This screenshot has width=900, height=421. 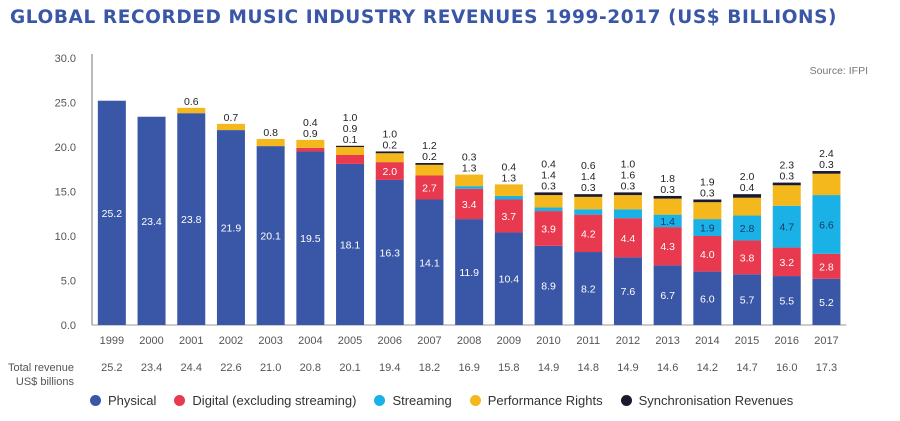 I want to click on total-value: 20.8, so click(x=310, y=368).